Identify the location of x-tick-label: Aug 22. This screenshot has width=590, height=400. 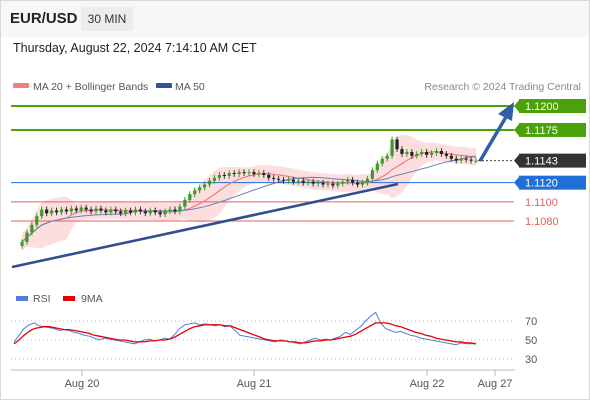
(427, 384).